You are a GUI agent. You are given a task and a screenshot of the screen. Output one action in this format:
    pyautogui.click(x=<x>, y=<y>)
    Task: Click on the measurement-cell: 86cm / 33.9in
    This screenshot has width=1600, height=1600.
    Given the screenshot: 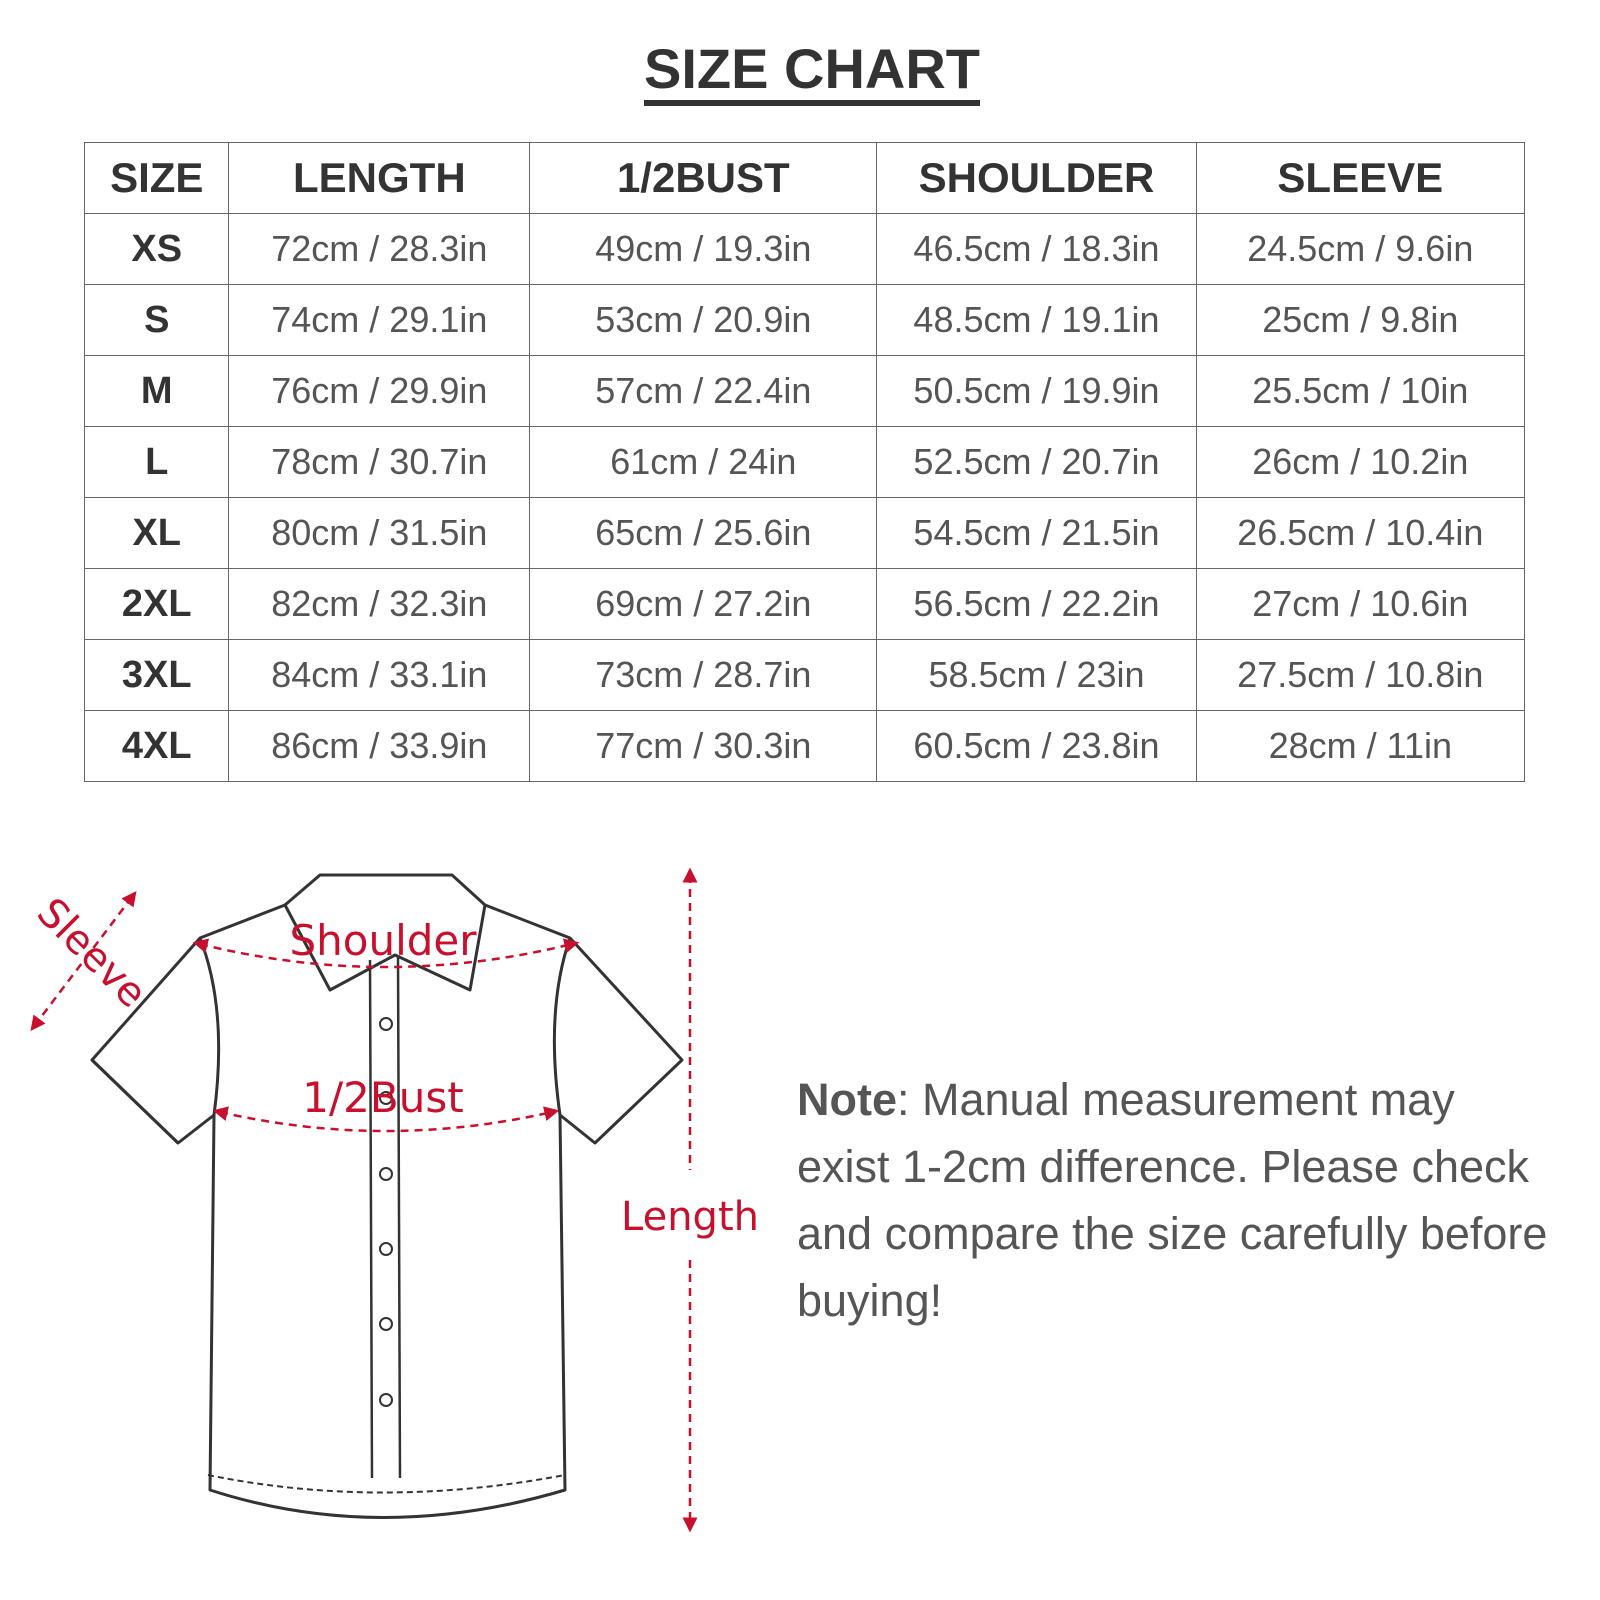 What is the action you would take?
    pyautogui.click(x=379, y=746)
    